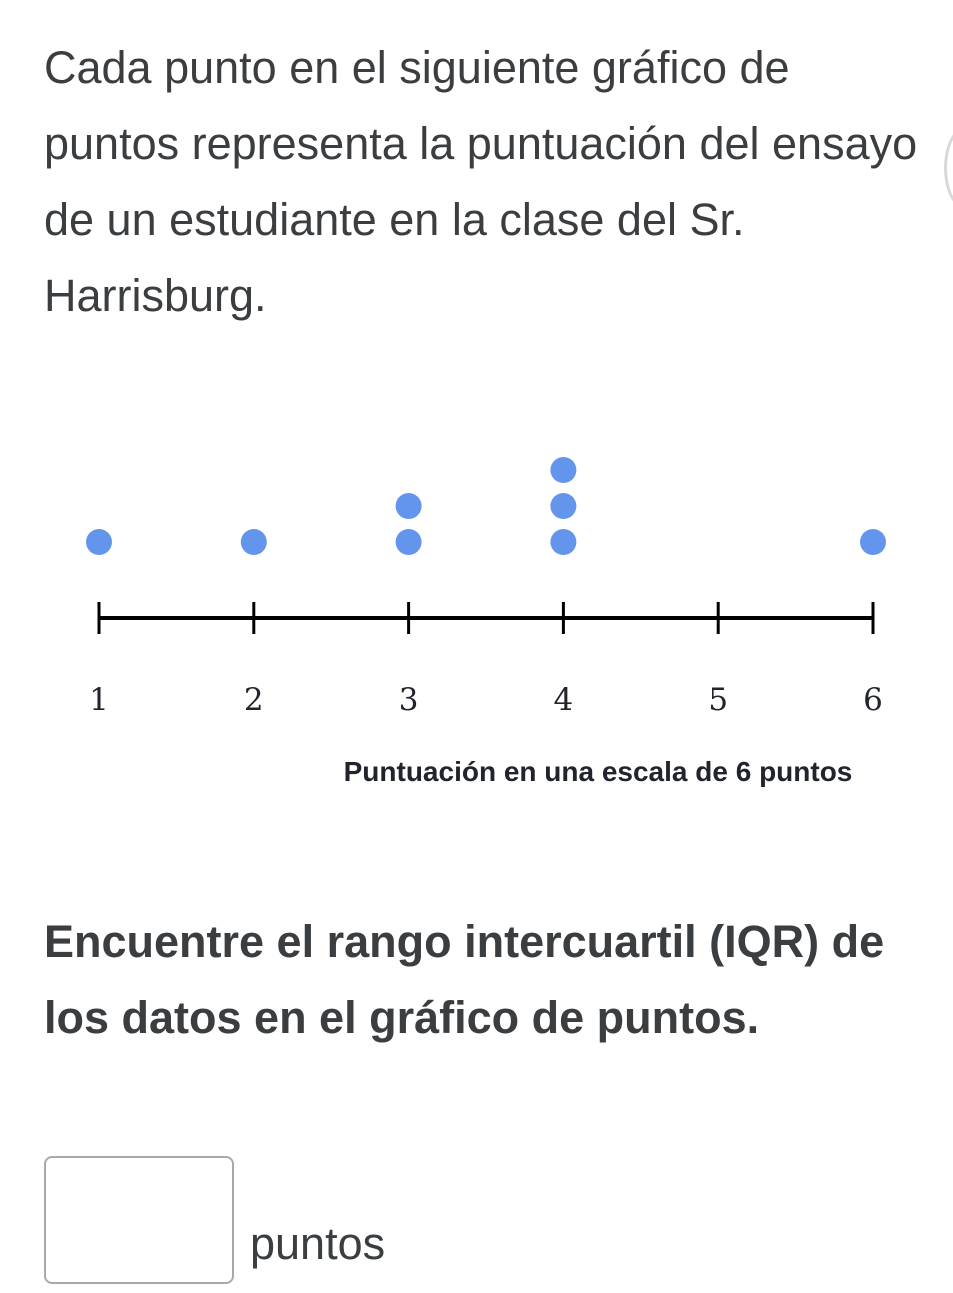  Describe the element at coordinates (598, 771) in the screenshot. I see `x-axis-title: Puntuación en una escala de 6 puntos` at that location.